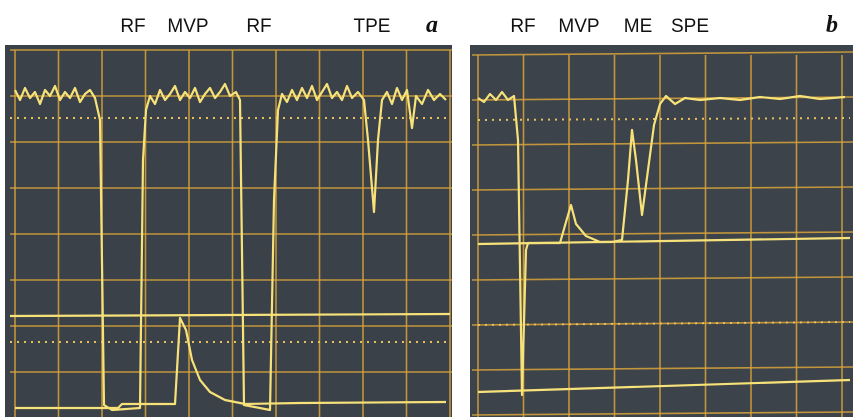  I want to click on label: SPE, so click(690, 26).